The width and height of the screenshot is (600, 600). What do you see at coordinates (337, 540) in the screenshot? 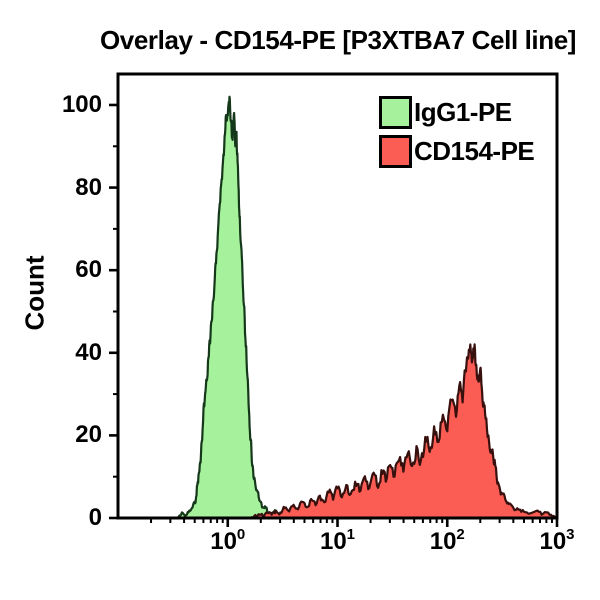
I see `x-tick-label-10e1: 101` at bounding box center [337, 540].